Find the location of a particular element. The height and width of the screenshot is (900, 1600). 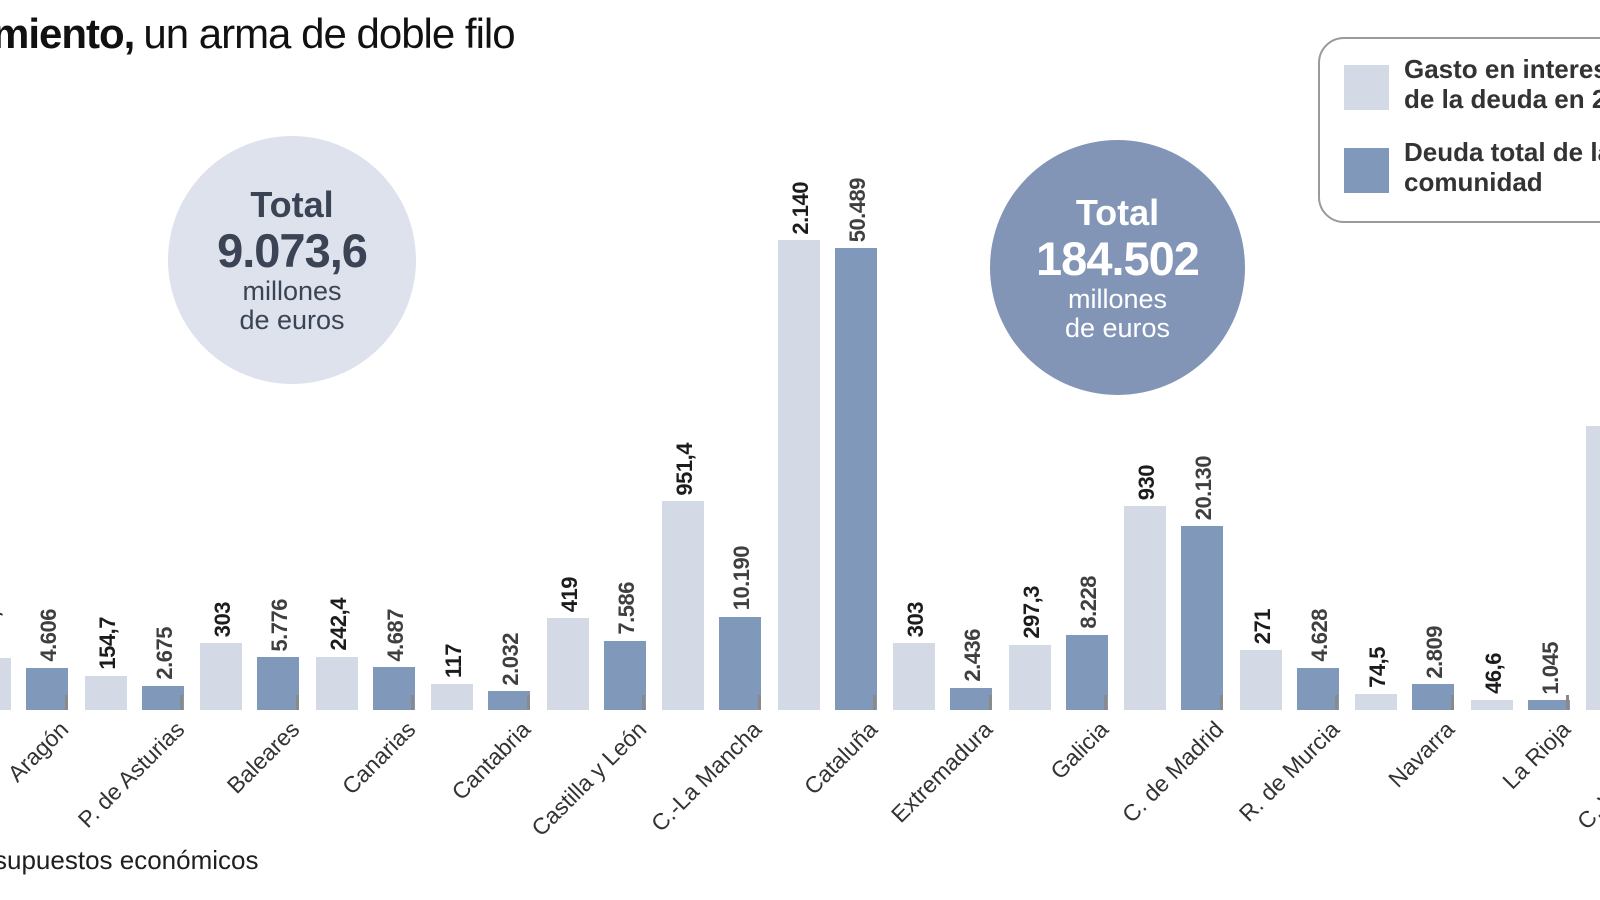

value-label-debt-2: 5.776 is located at coordinates (279, 625).